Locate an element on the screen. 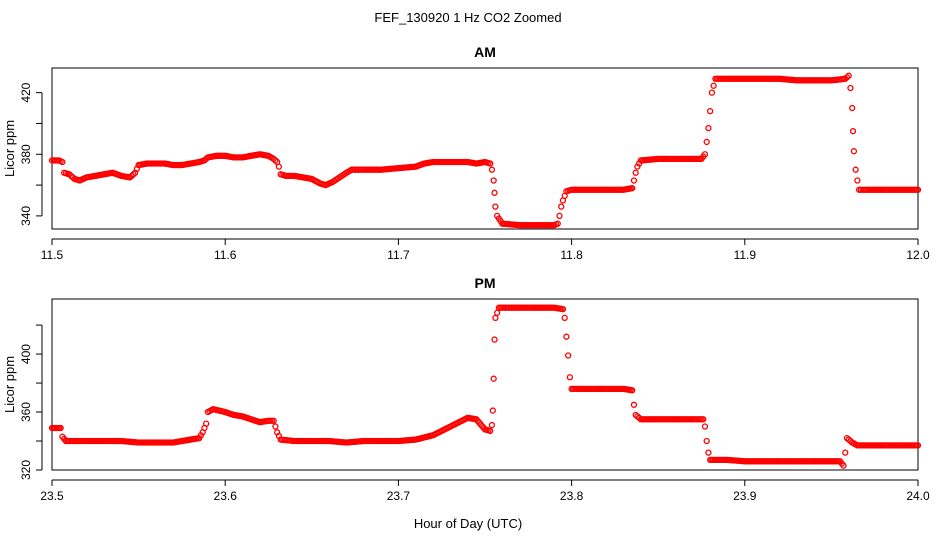 This screenshot has width=936, height=540. x-tick-label: 11.6 is located at coordinates (225, 255).